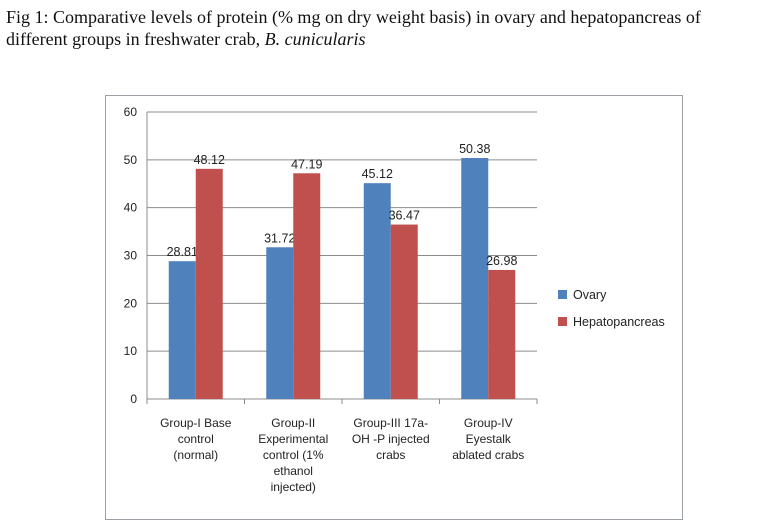 Image resolution: width=768 pixels, height=531 pixels. Describe the element at coordinates (474, 149) in the screenshot. I see `data-label: 50.38` at that location.